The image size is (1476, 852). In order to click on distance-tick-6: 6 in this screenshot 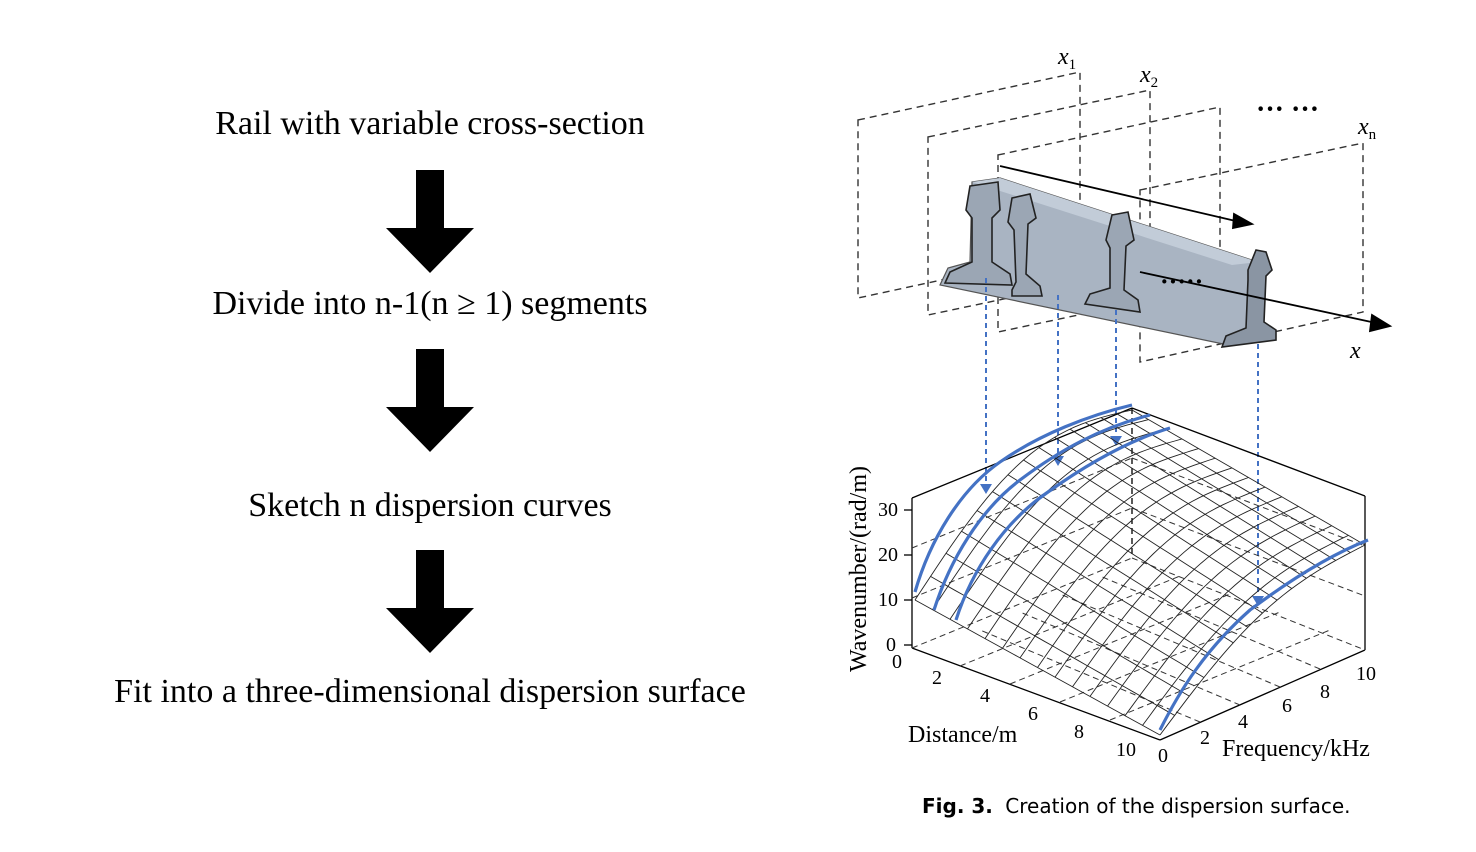, I will do `click(1033, 714)`.